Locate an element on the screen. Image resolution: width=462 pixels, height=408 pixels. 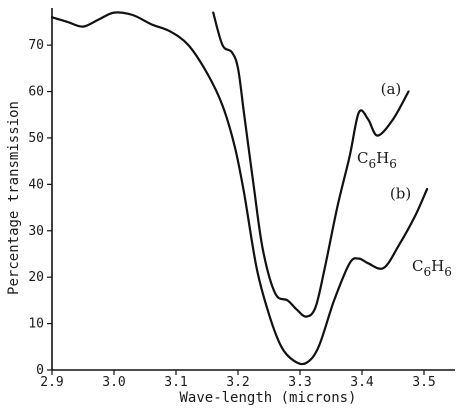
x-axis-title: Wave-length (microns) is located at coordinates (267, 398).